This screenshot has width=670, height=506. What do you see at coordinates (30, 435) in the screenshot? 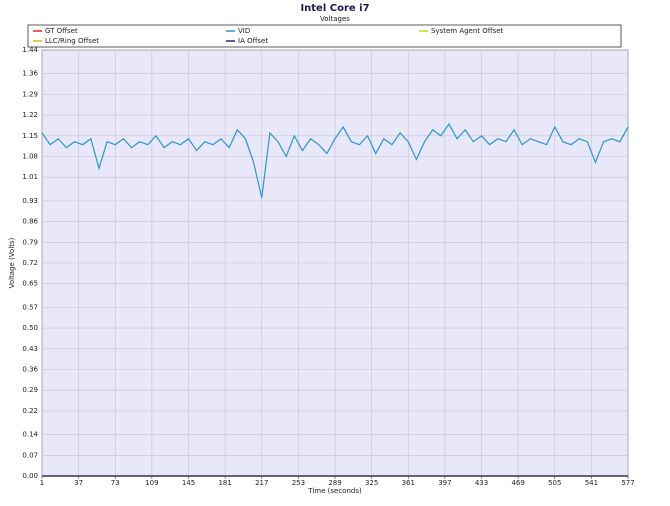
I see `y-tick-label: 0.14` at bounding box center [30, 435].